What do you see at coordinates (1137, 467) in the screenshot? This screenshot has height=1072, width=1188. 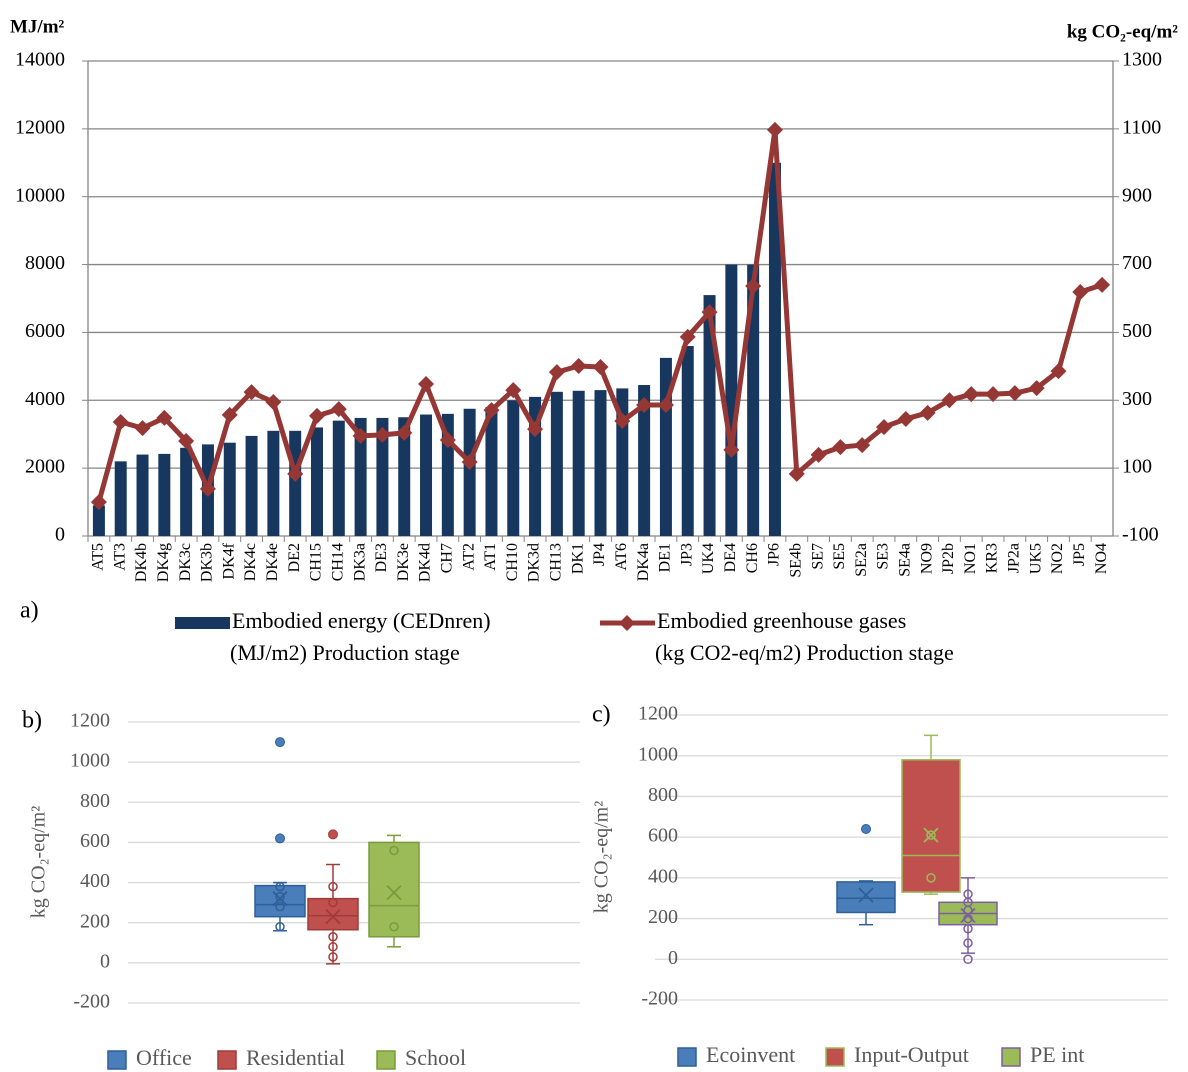 I see `y2-tick-label: 100` at bounding box center [1137, 467].